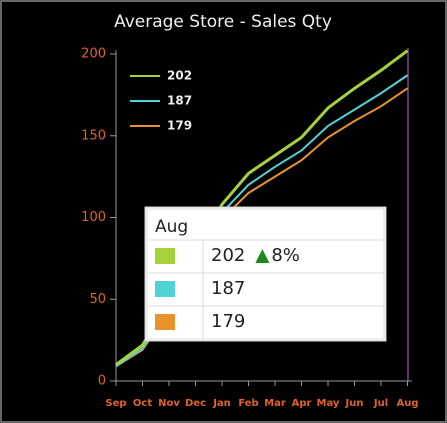 The width and height of the screenshot is (447, 423). Describe the element at coordinates (195, 403) in the screenshot. I see `x-tick-label: Dec` at that location.